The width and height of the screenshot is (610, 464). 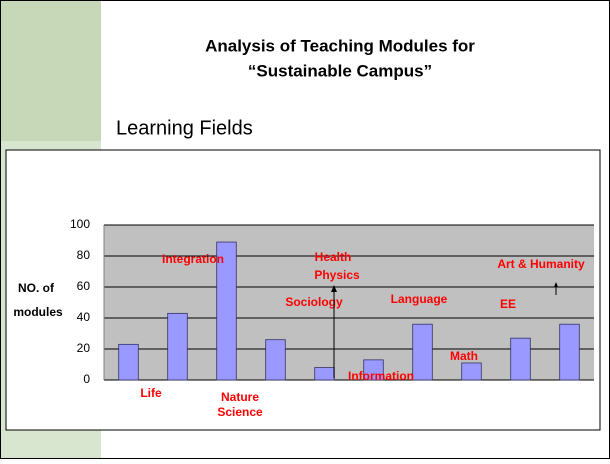 I want to click on annotation: Language, so click(x=419, y=299).